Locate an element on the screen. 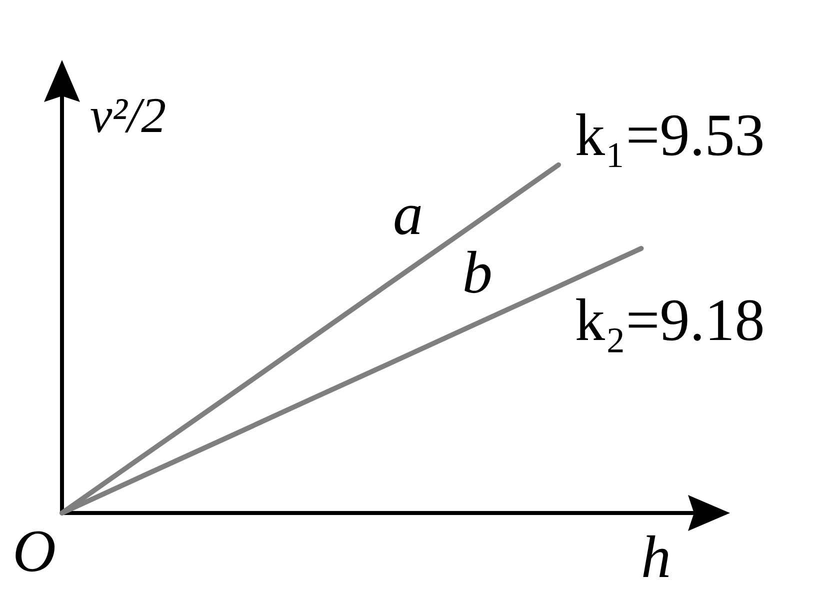 The height and width of the screenshot is (602, 826). series-label: b is located at coordinates (477, 273).